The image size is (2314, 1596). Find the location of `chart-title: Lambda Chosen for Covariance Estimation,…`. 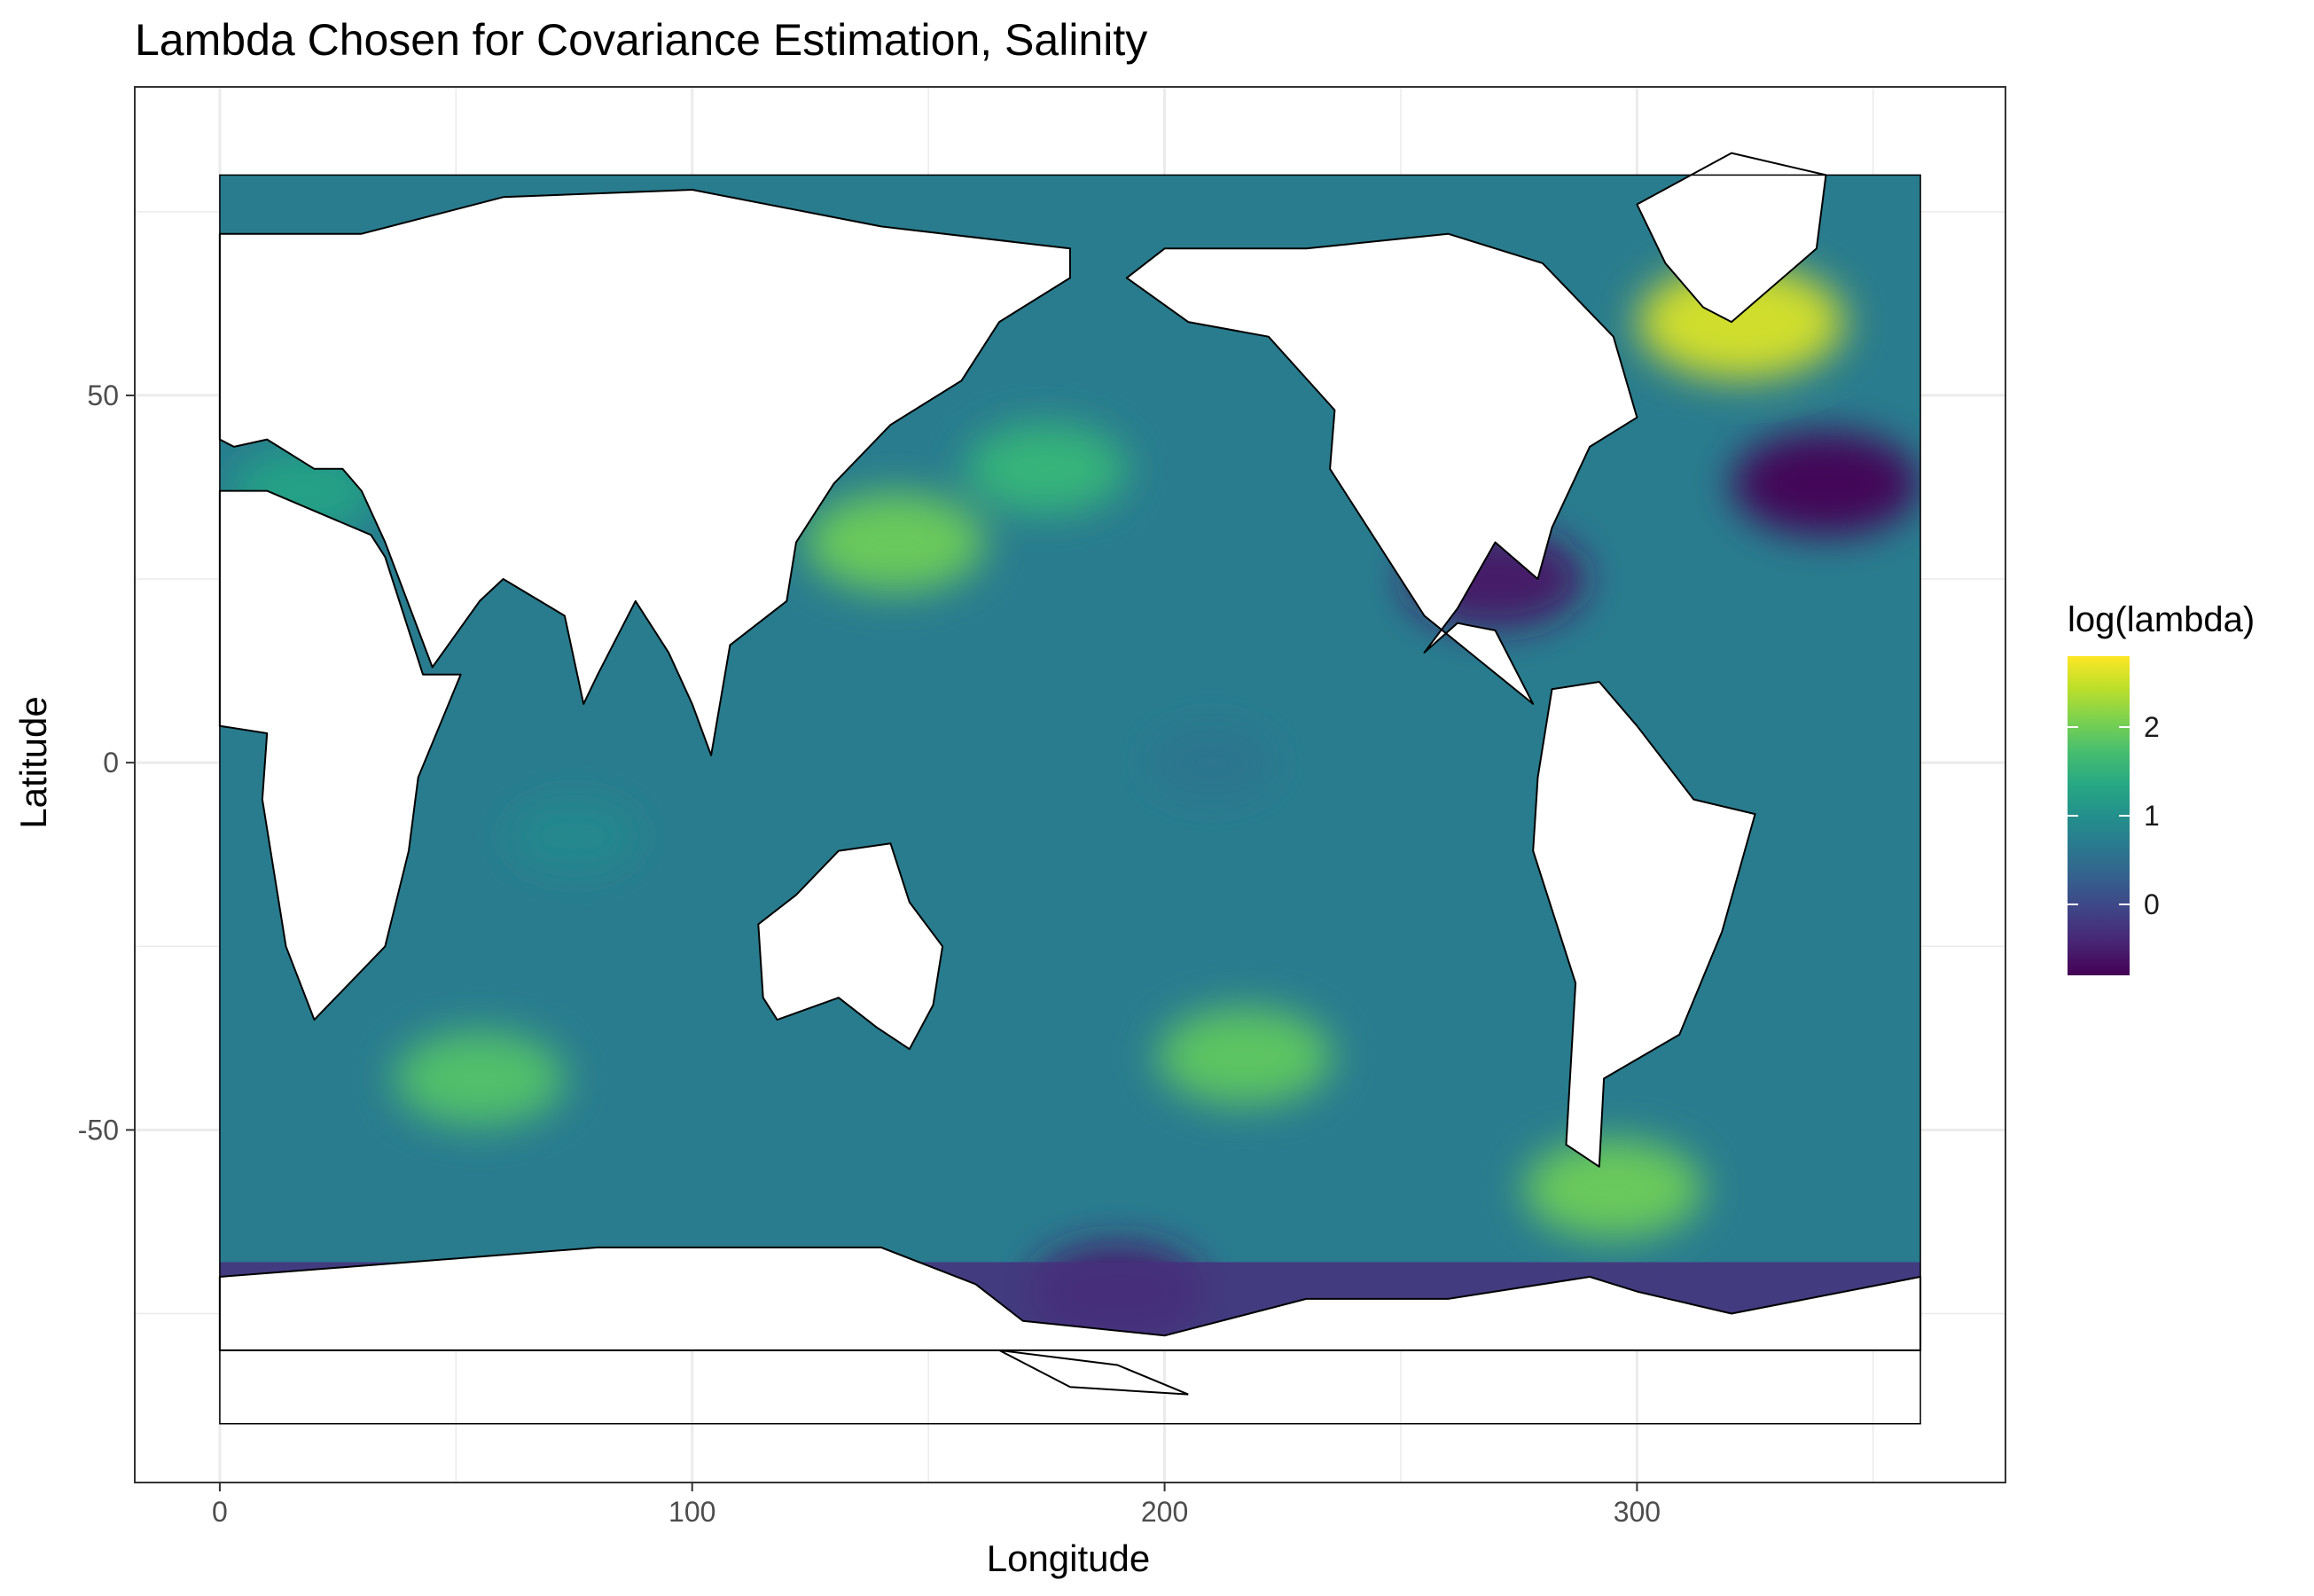

chart-title: Lambda Chosen for Covariance Estimation,… is located at coordinates (641, 40).